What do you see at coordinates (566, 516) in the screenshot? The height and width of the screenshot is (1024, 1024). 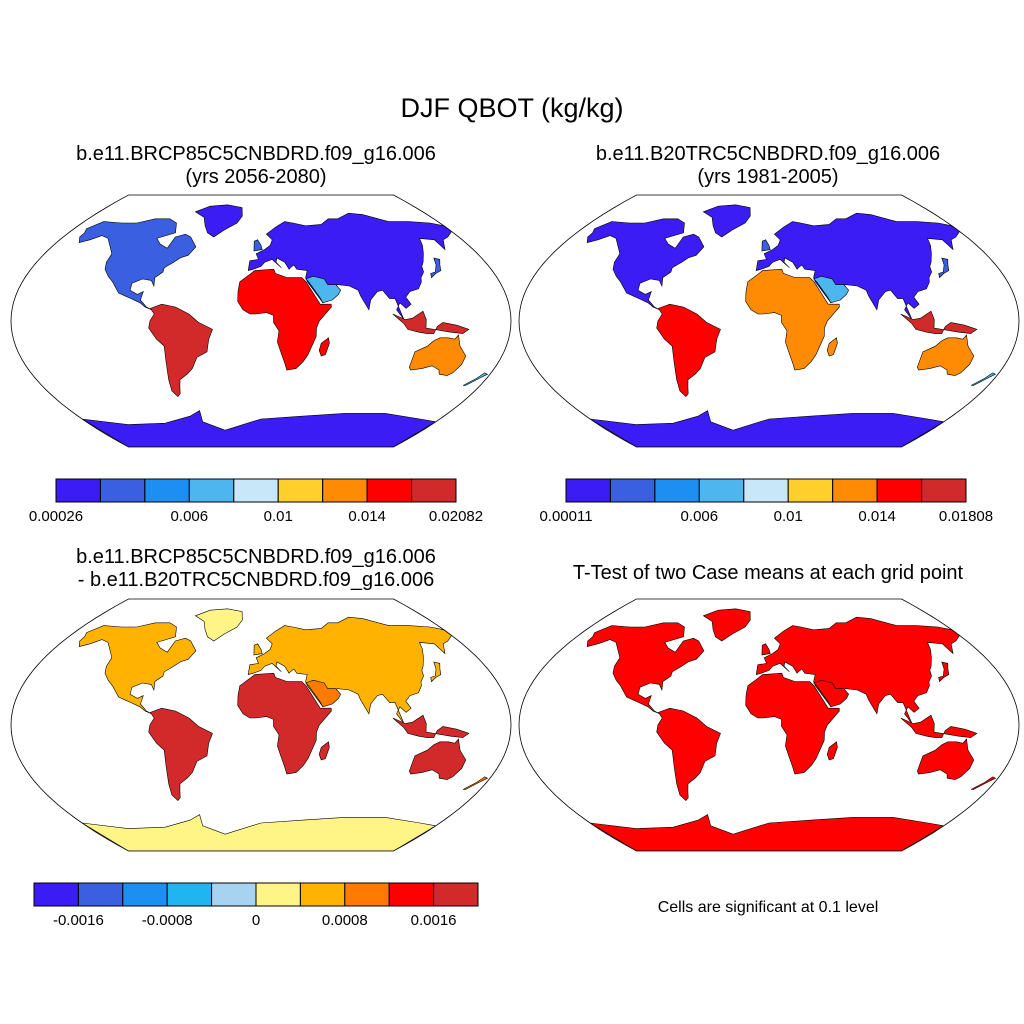 I see `colorbar-tick-label: 0.00011` at bounding box center [566, 516].